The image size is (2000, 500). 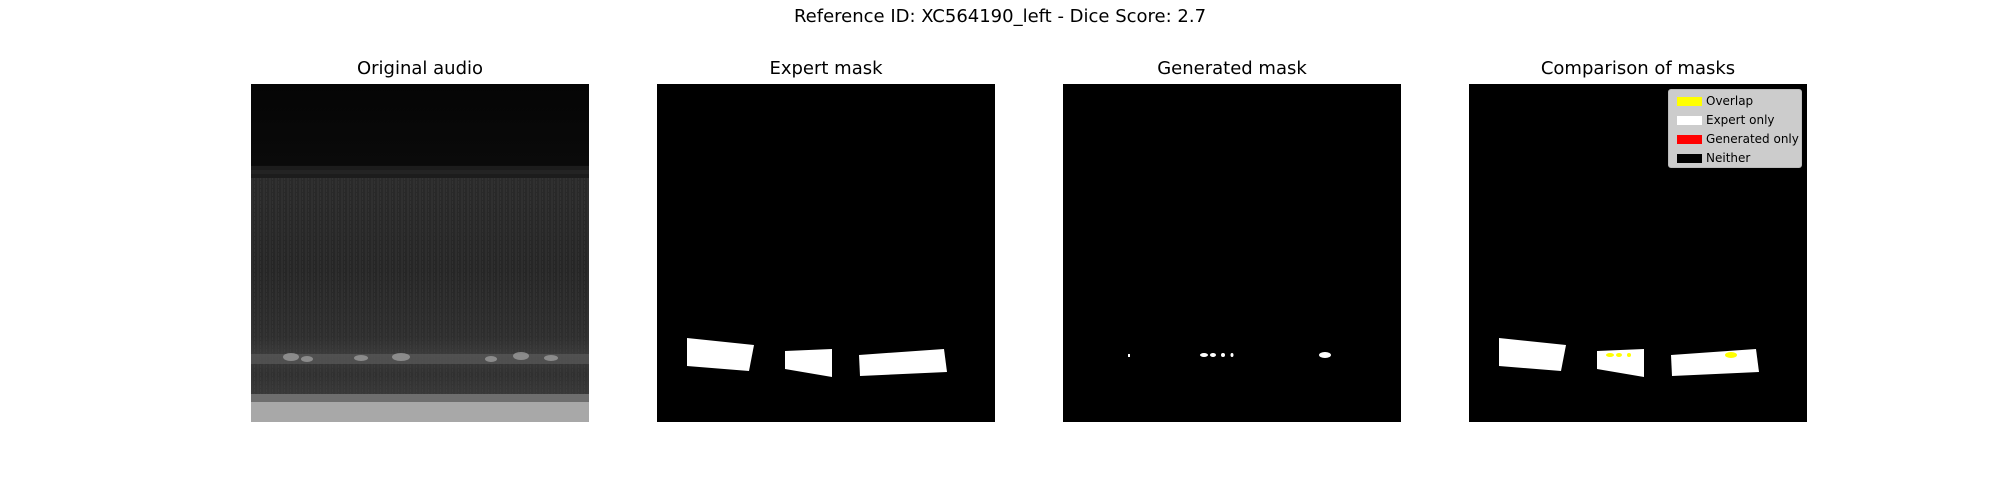 I want to click on legend-label: Expert only, so click(x=1740, y=120).